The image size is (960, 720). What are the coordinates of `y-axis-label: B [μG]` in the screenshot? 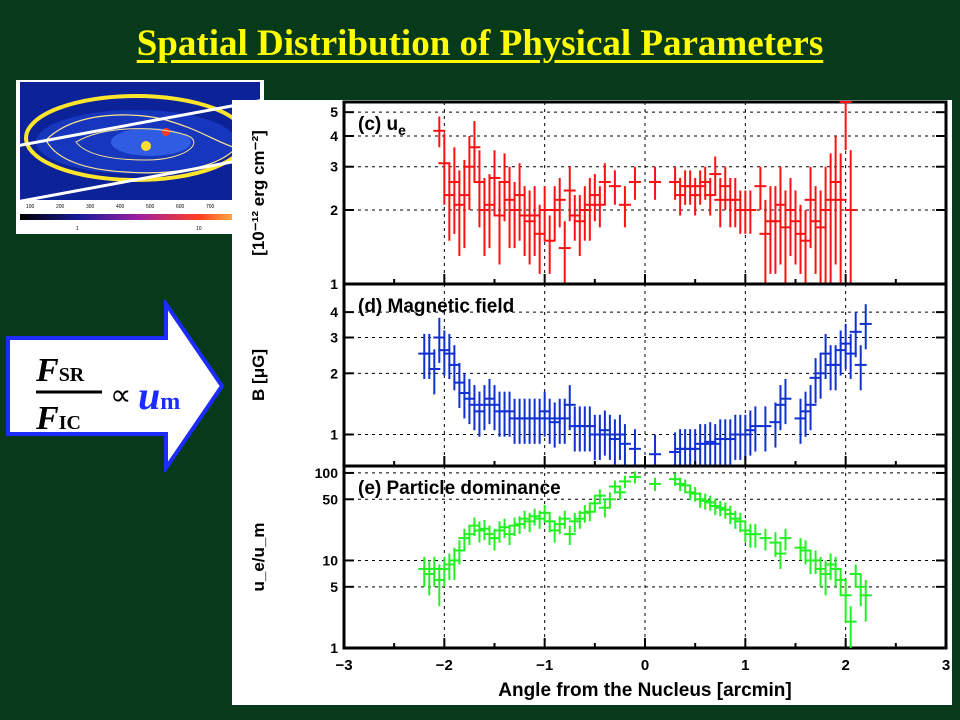 It's located at (258, 375).